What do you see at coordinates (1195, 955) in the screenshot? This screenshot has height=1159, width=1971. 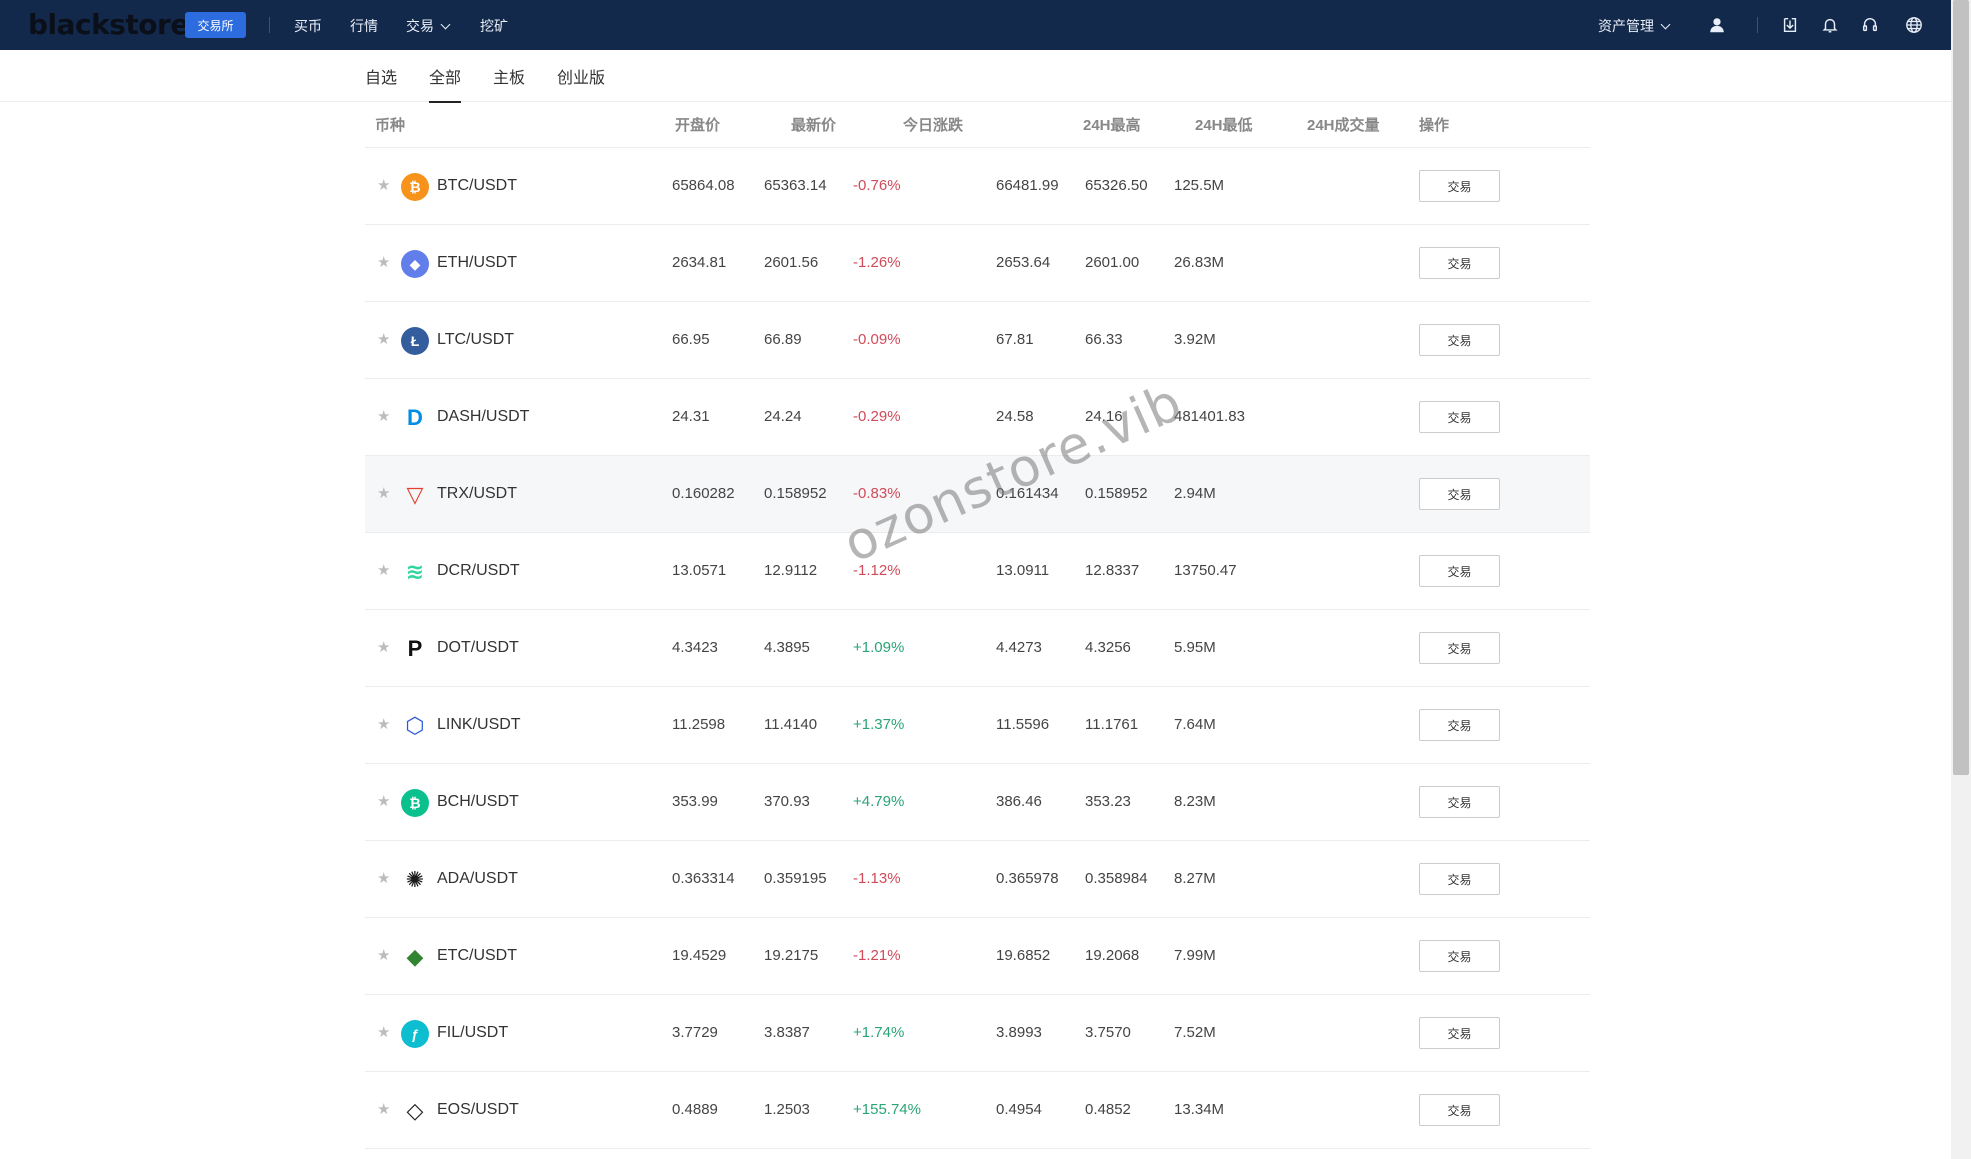 I see `volume: 7.99M` at bounding box center [1195, 955].